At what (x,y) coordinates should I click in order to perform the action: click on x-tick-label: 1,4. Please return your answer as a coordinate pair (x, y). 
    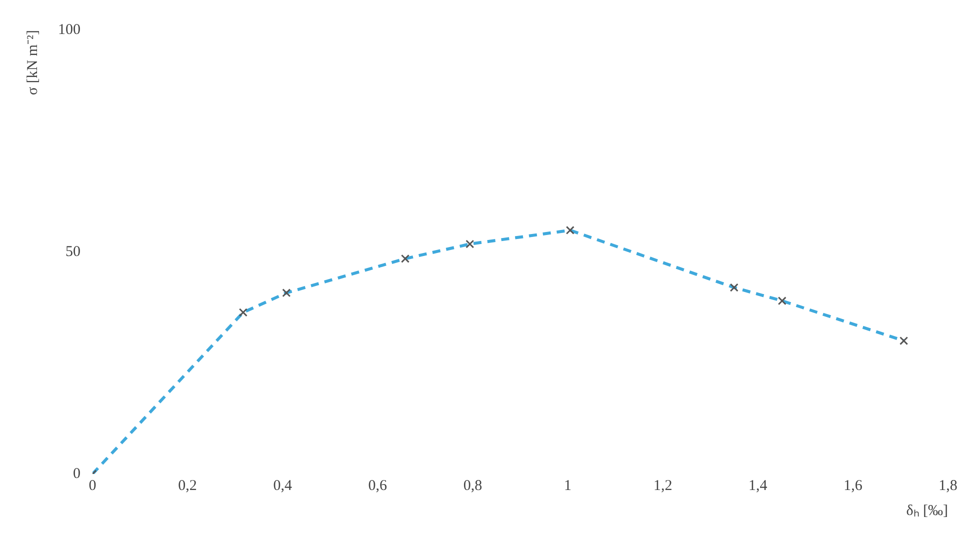
    Looking at the image, I should click on (758, 486).